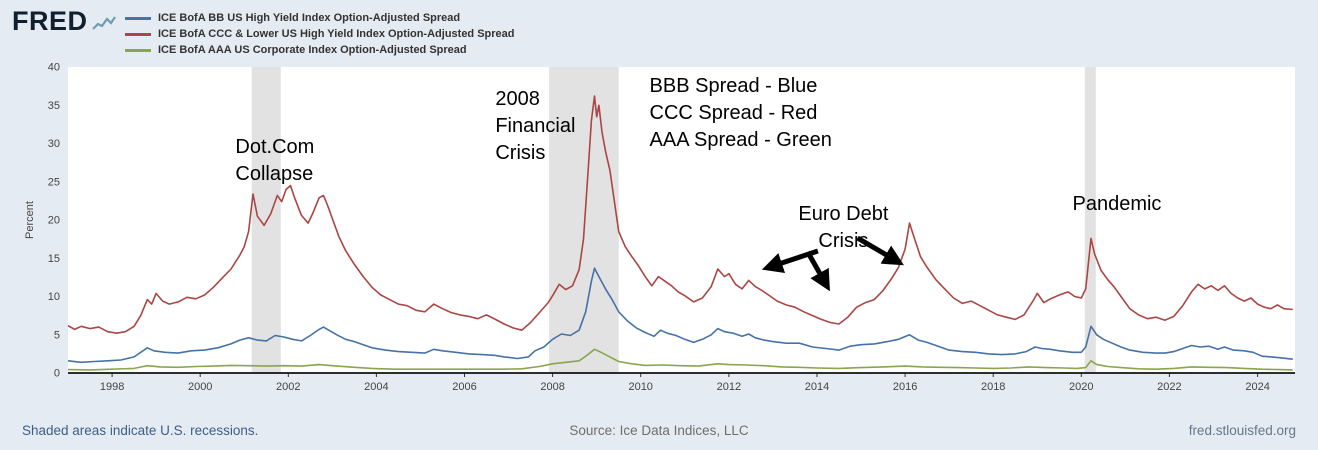  Describe the element at coordinates (1242, 430) in the screenshot. I see `site-label: fred.stlouisfed.org` at that location.